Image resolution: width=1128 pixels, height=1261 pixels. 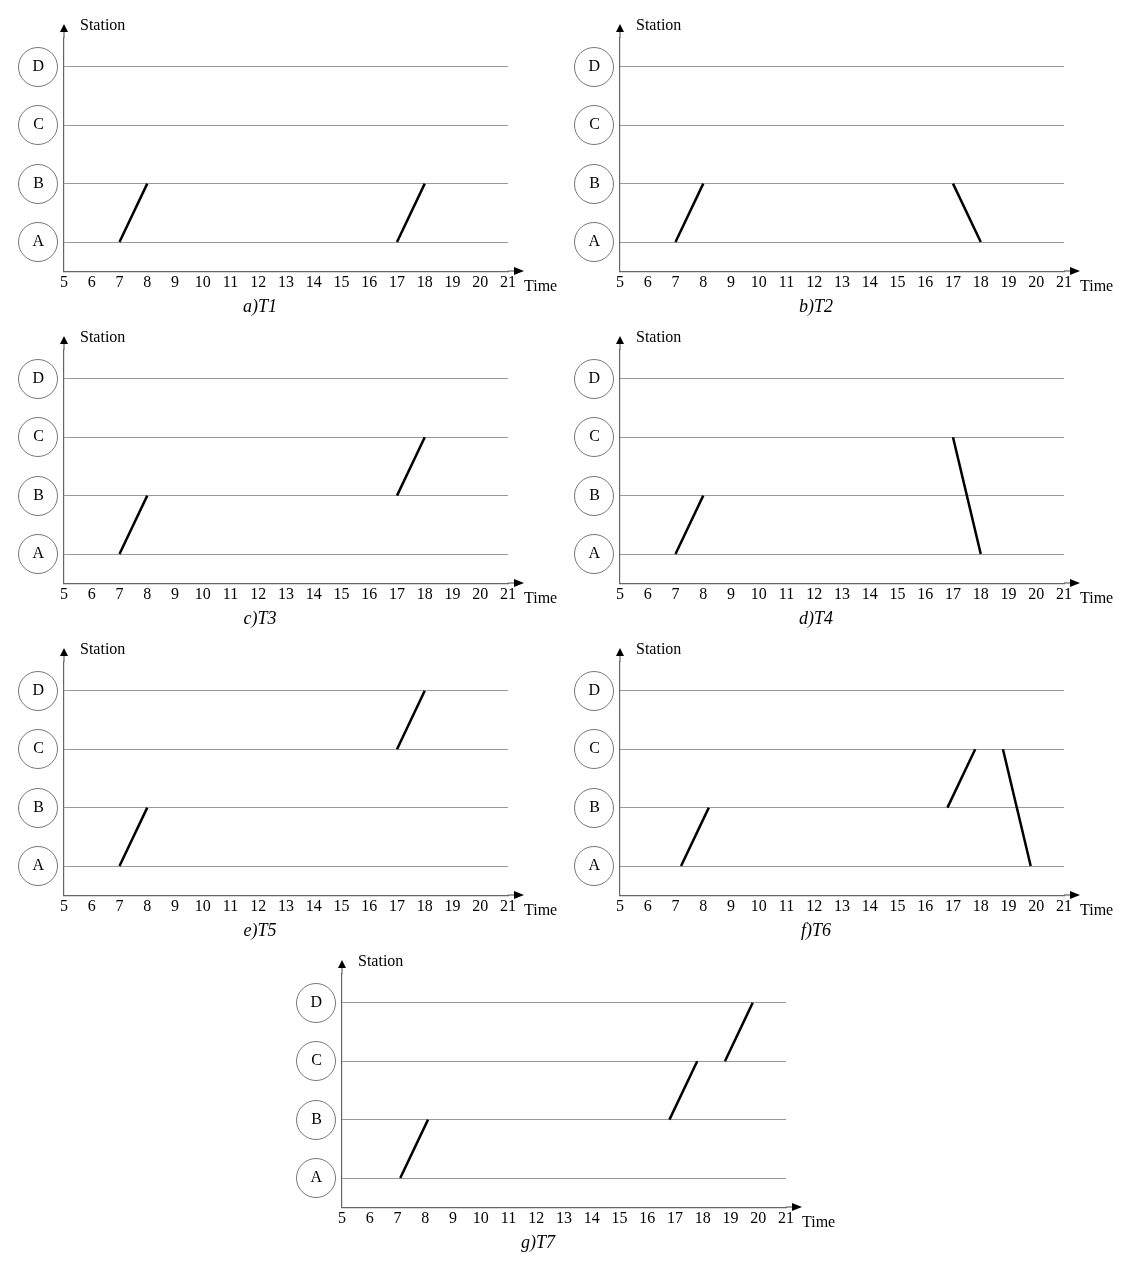 I want to click on text: g)T7, so click(x=538, y=1242).